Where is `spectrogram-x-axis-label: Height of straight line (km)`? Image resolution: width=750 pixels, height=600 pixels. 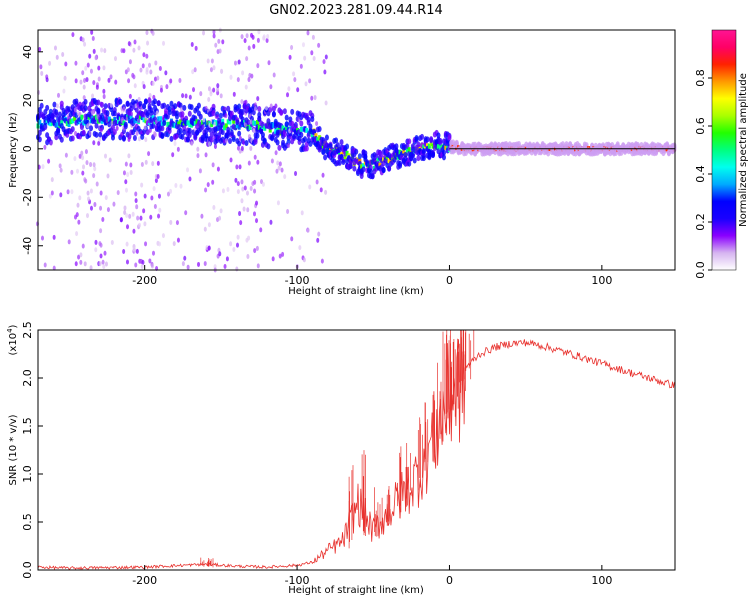
spectrogram-x-axis-label: Height of straight line (km) is located at coordinates (356, 291).